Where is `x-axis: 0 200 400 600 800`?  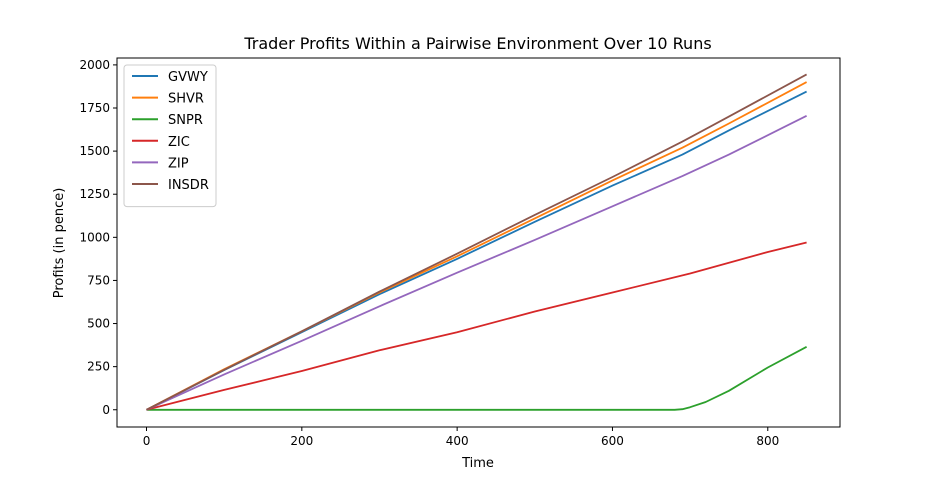 x-axis: 0 200 400 600 800 is located at coordinates (461, 437).